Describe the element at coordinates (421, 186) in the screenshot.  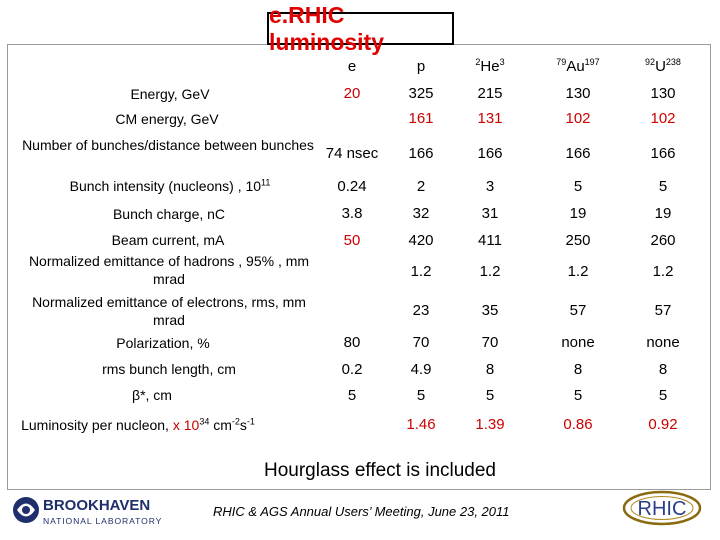
I see `table-cell: 2` at that location.